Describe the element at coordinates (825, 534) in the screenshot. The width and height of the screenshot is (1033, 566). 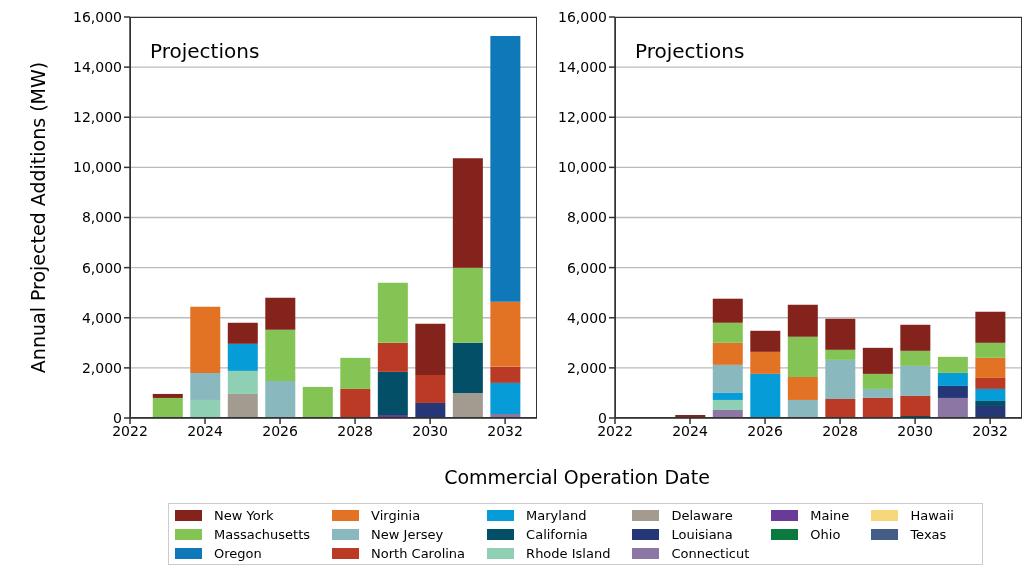
I see `legend-label: Ohio` at that location.